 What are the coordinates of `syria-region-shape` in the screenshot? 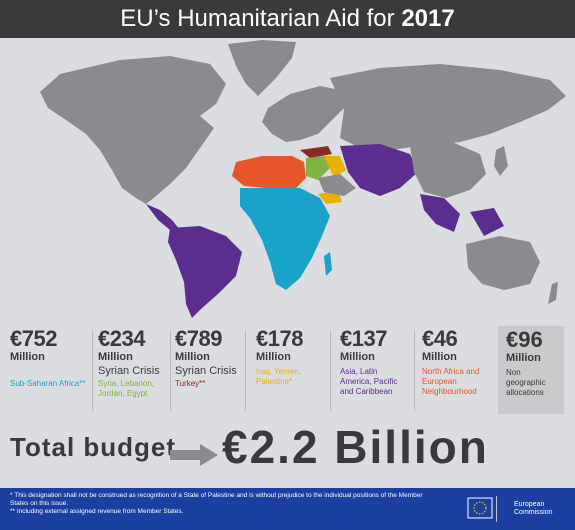 It's located at (318, 168).